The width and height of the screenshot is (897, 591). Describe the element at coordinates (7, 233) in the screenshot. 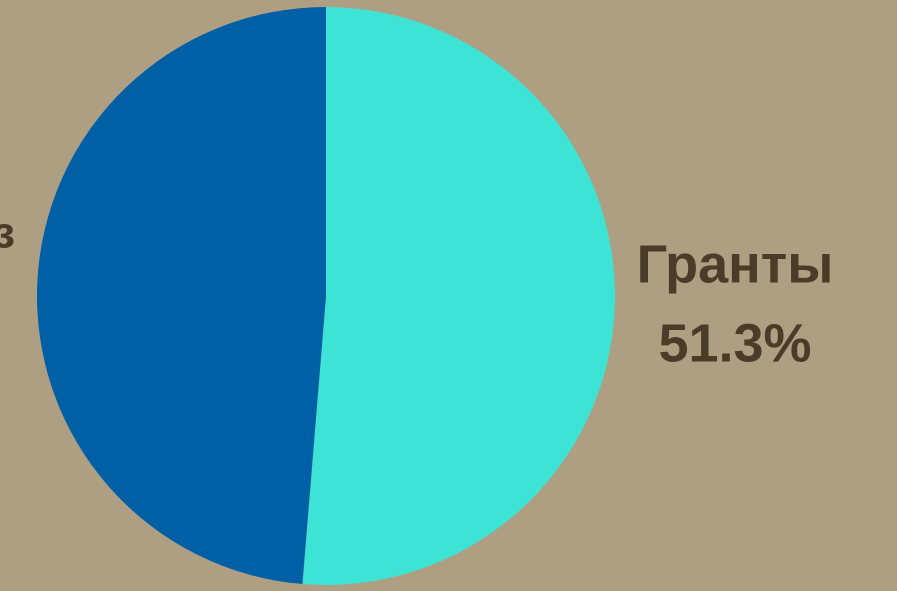

I see `partial-label: з` at that location.